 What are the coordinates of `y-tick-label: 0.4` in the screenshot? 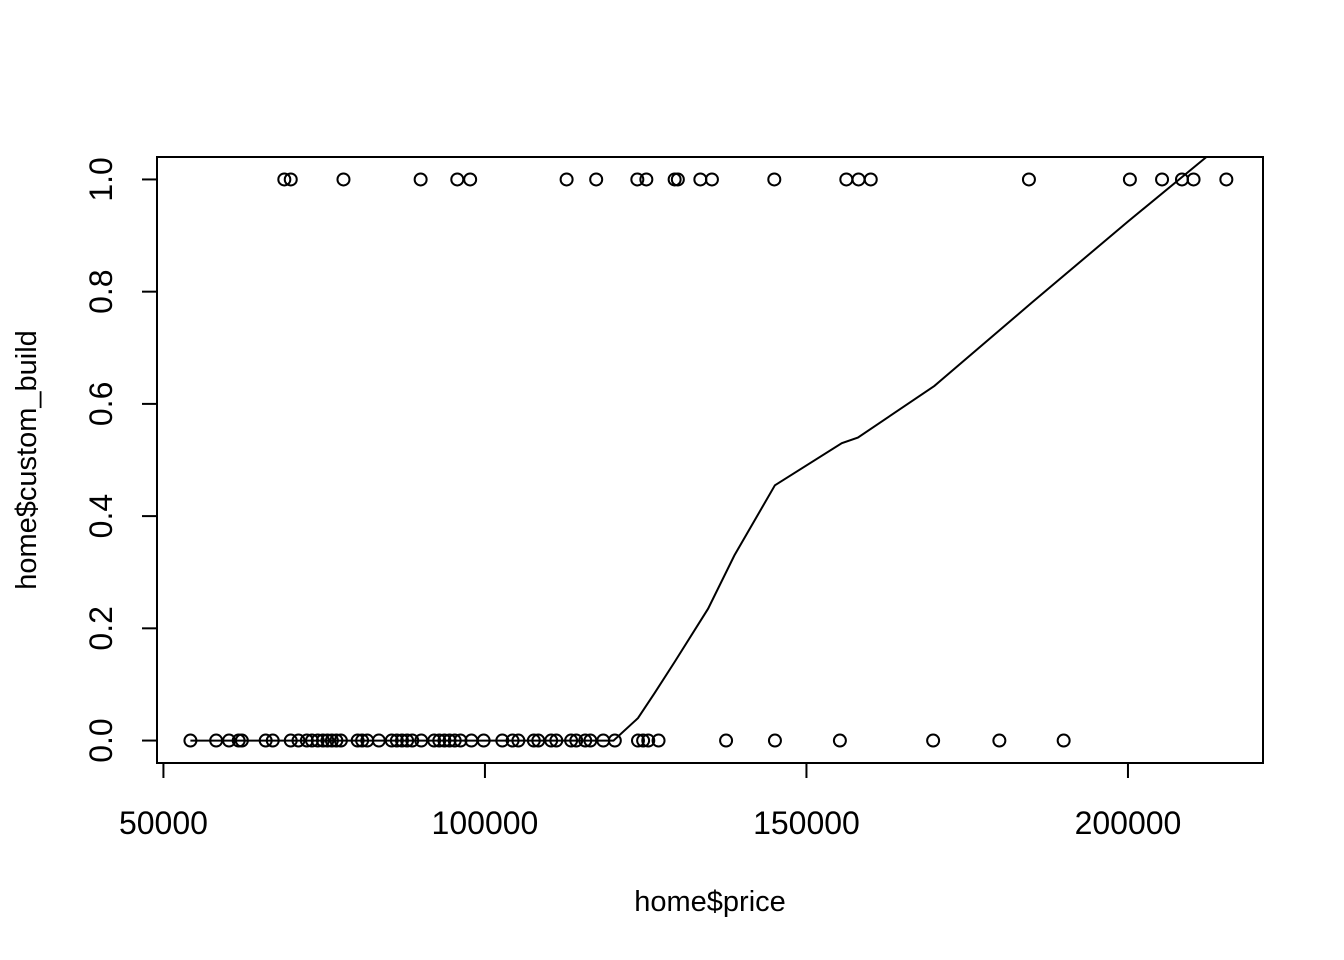 It's located at (101, 516).